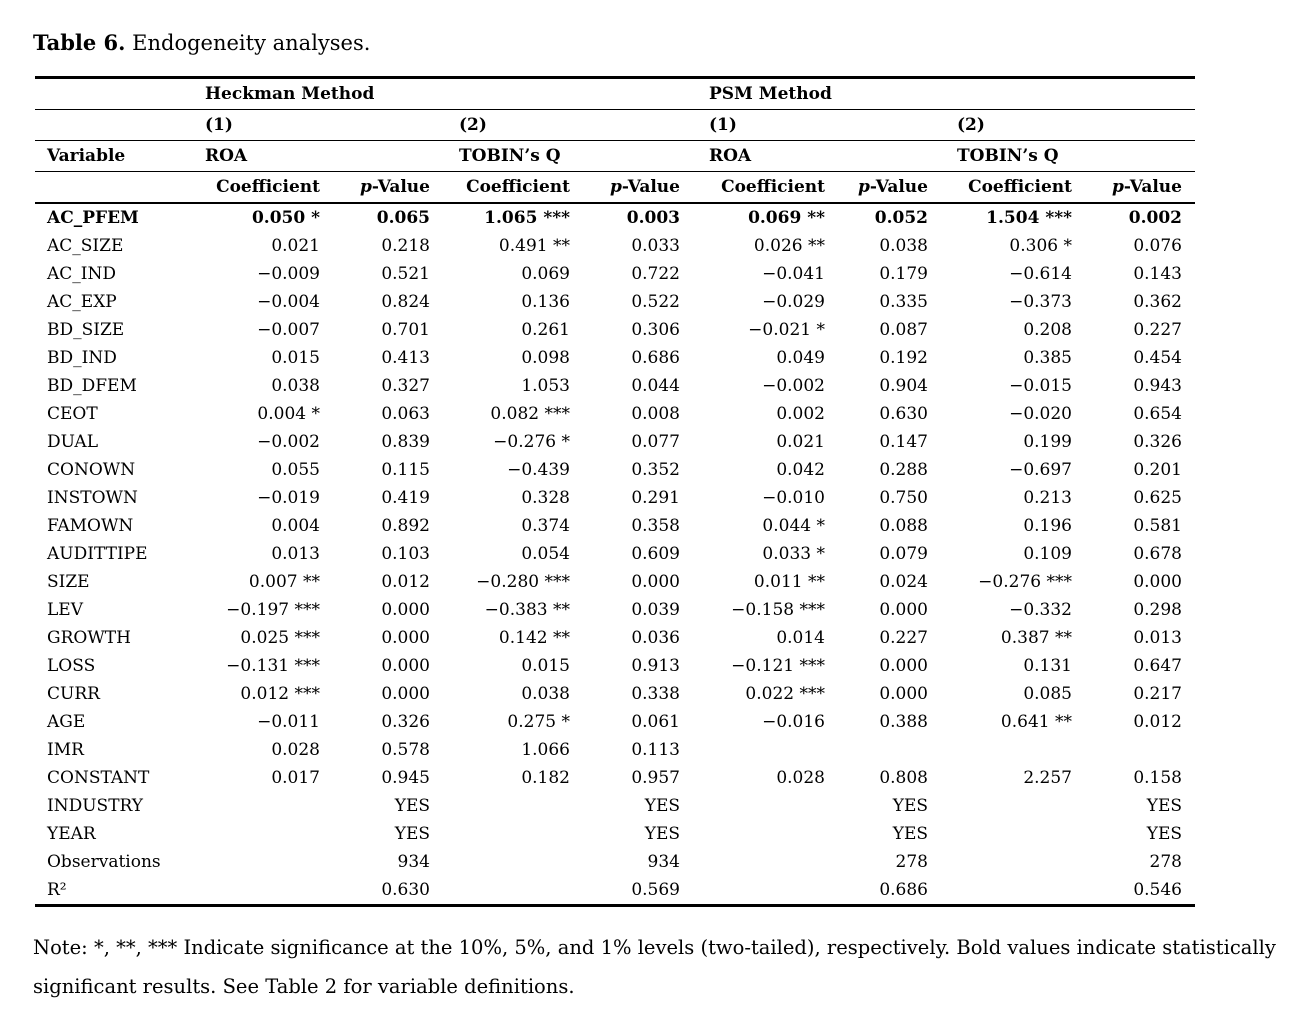 The image size is (1310, 1024). What do you see at coordinates (800, 637) in the screenshot?
I see `coefficient-cell: 0.014` at bounding box center [800, 637].